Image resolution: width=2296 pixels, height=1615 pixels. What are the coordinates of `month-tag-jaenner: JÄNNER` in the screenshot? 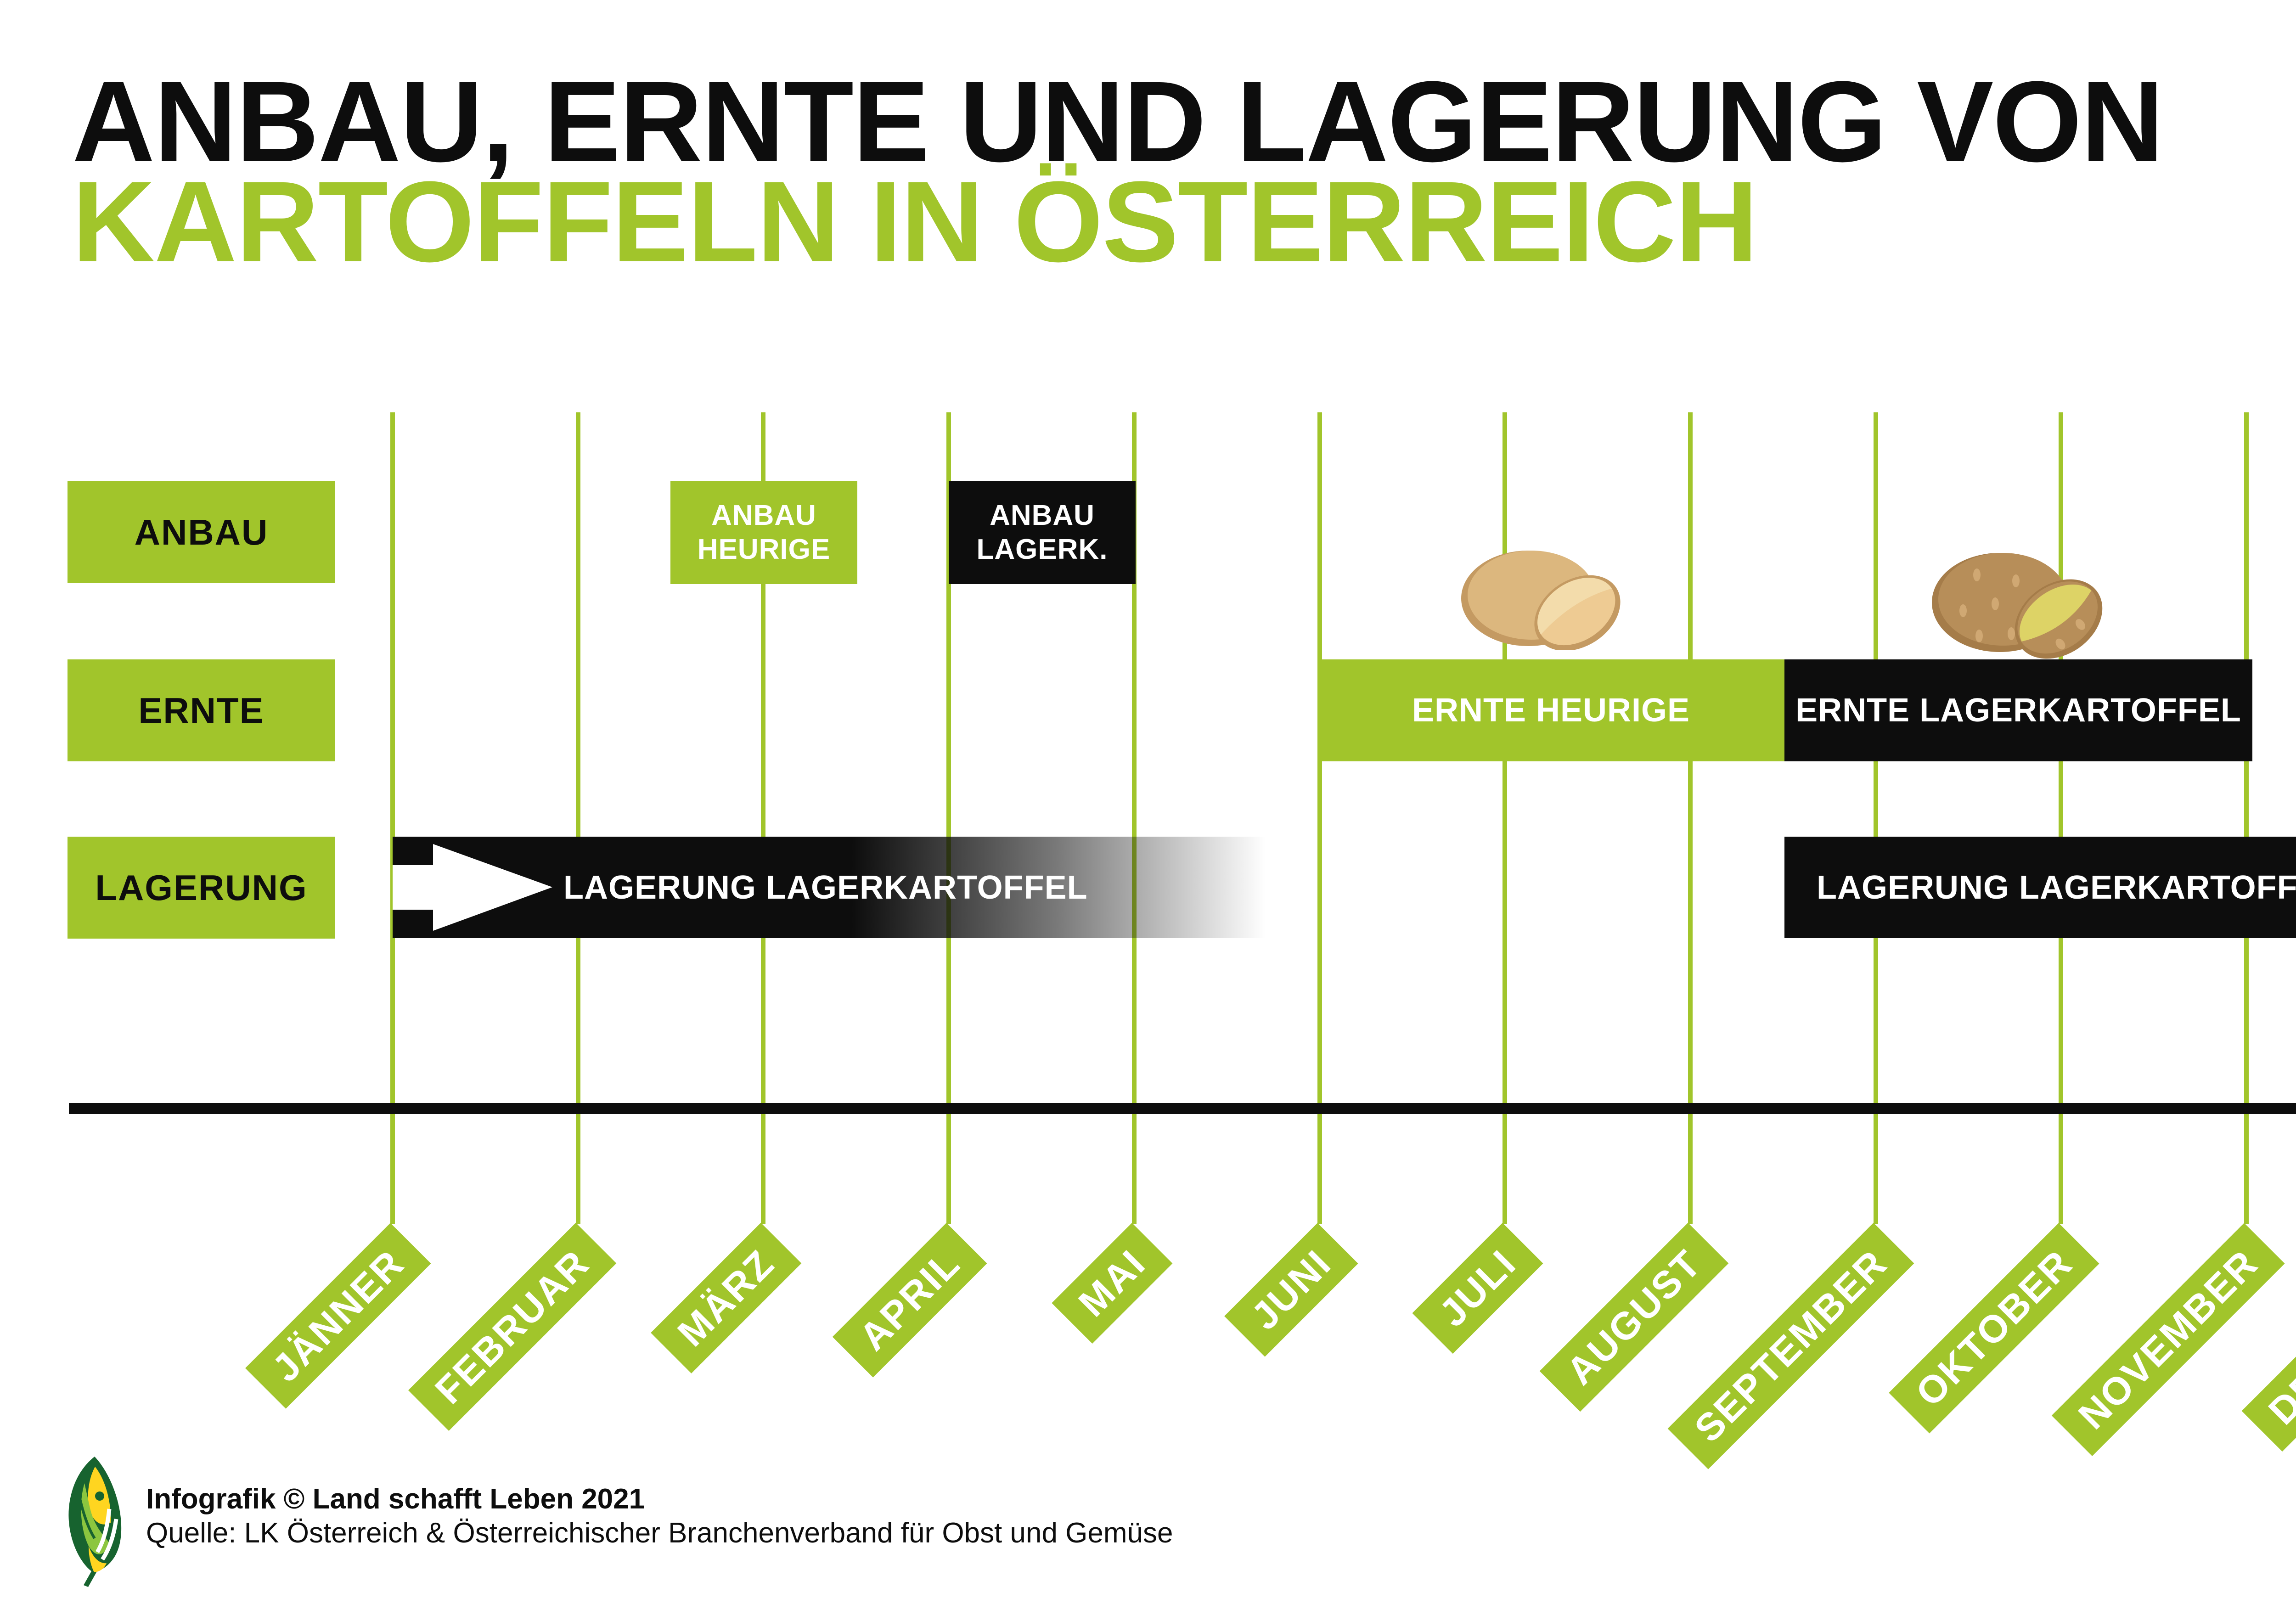 It's located at (338, 1316).